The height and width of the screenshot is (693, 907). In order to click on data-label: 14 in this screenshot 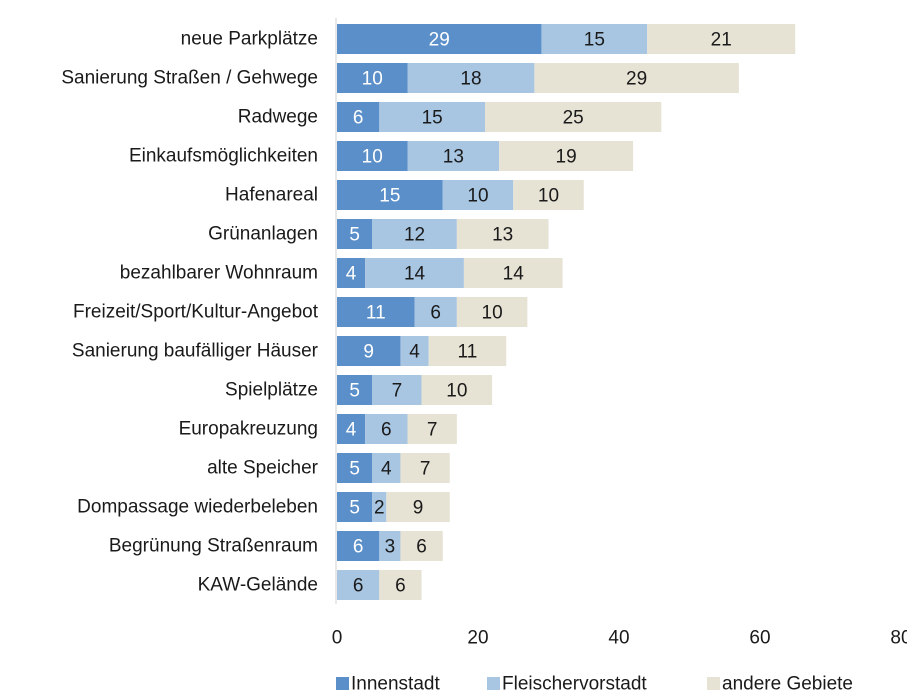, I will do `click(415, 274)`.